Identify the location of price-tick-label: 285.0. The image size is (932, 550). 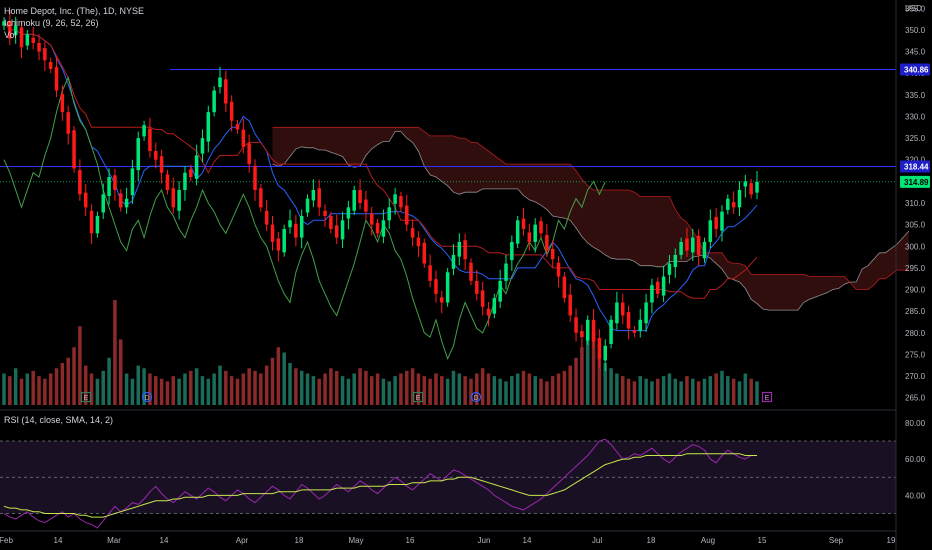
(915, 311).